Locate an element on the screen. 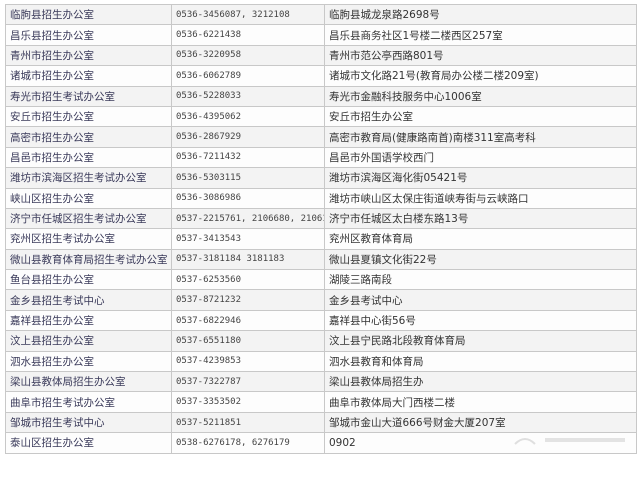 The image size is (640, 480). phone-cell: 0536-6221438 is located at coordinates (248, 35).